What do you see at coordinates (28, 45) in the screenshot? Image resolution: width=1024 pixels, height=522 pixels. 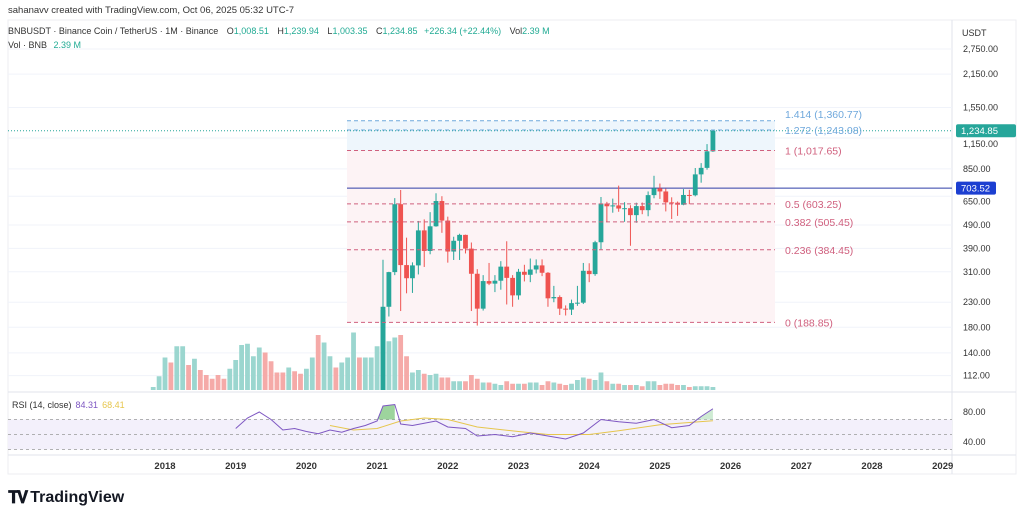 I see `volume-indicator-label: Vol · BNB` at bounding box center [28, 45].